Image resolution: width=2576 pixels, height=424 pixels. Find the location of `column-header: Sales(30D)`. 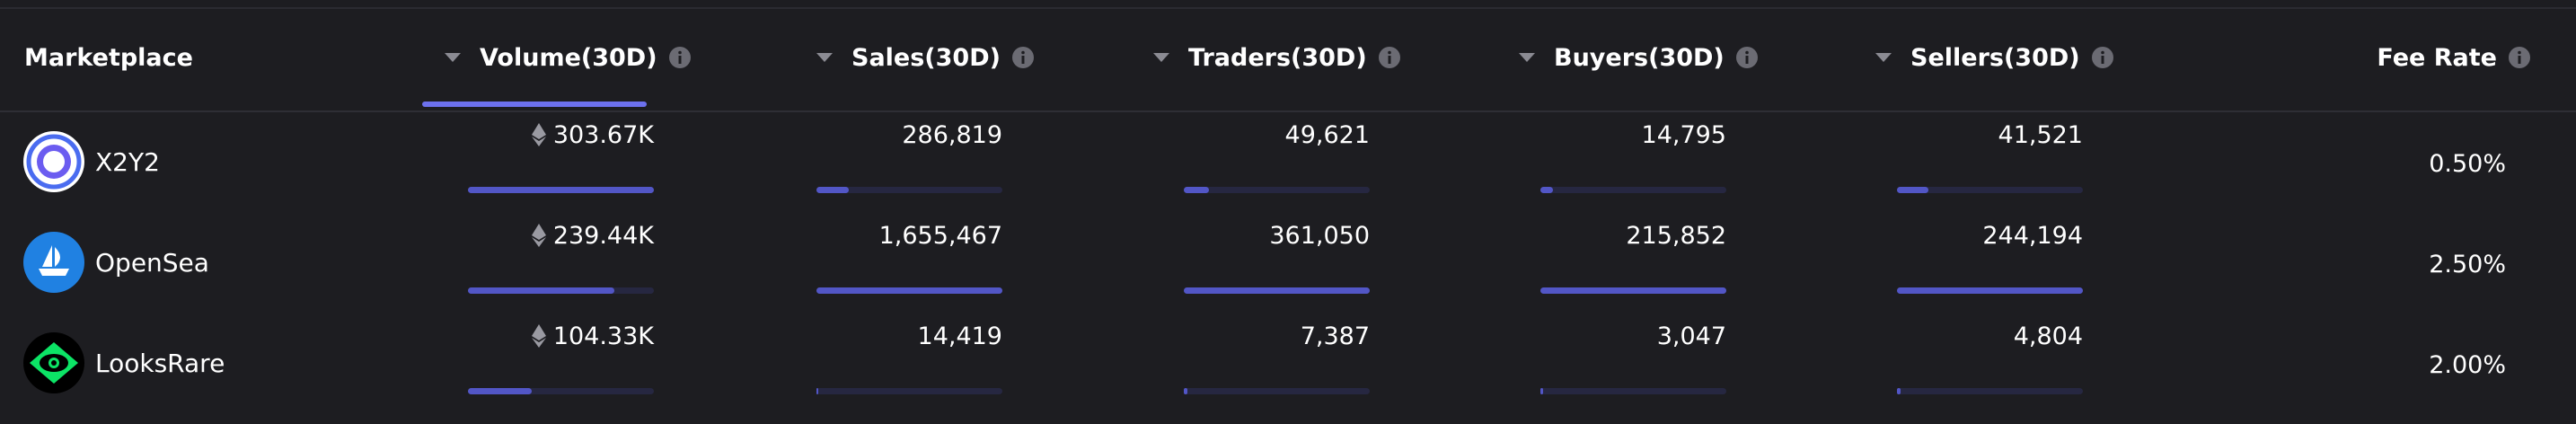

column-header: Sales(30D) is located at coordinates (925, 58).